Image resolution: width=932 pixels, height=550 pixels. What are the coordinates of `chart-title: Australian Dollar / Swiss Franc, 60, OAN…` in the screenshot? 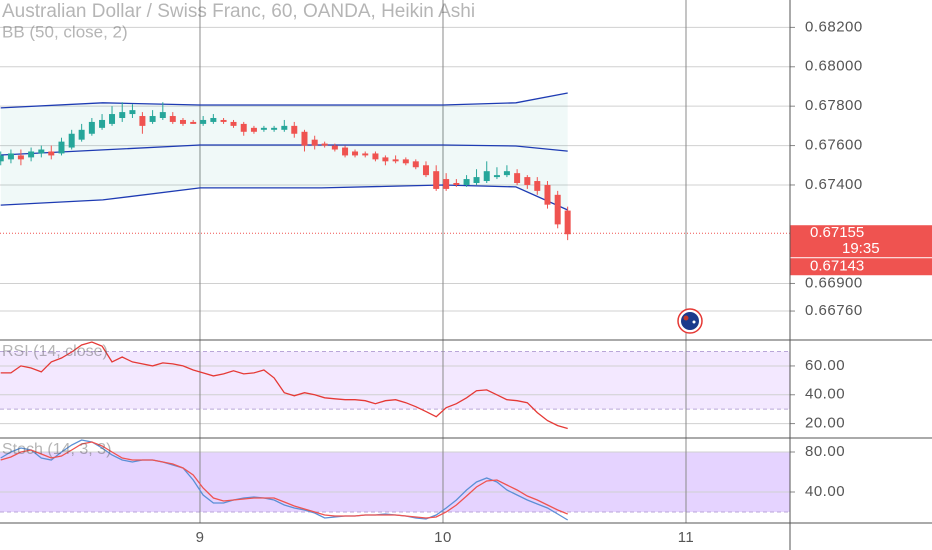 It's located at (238, 11).